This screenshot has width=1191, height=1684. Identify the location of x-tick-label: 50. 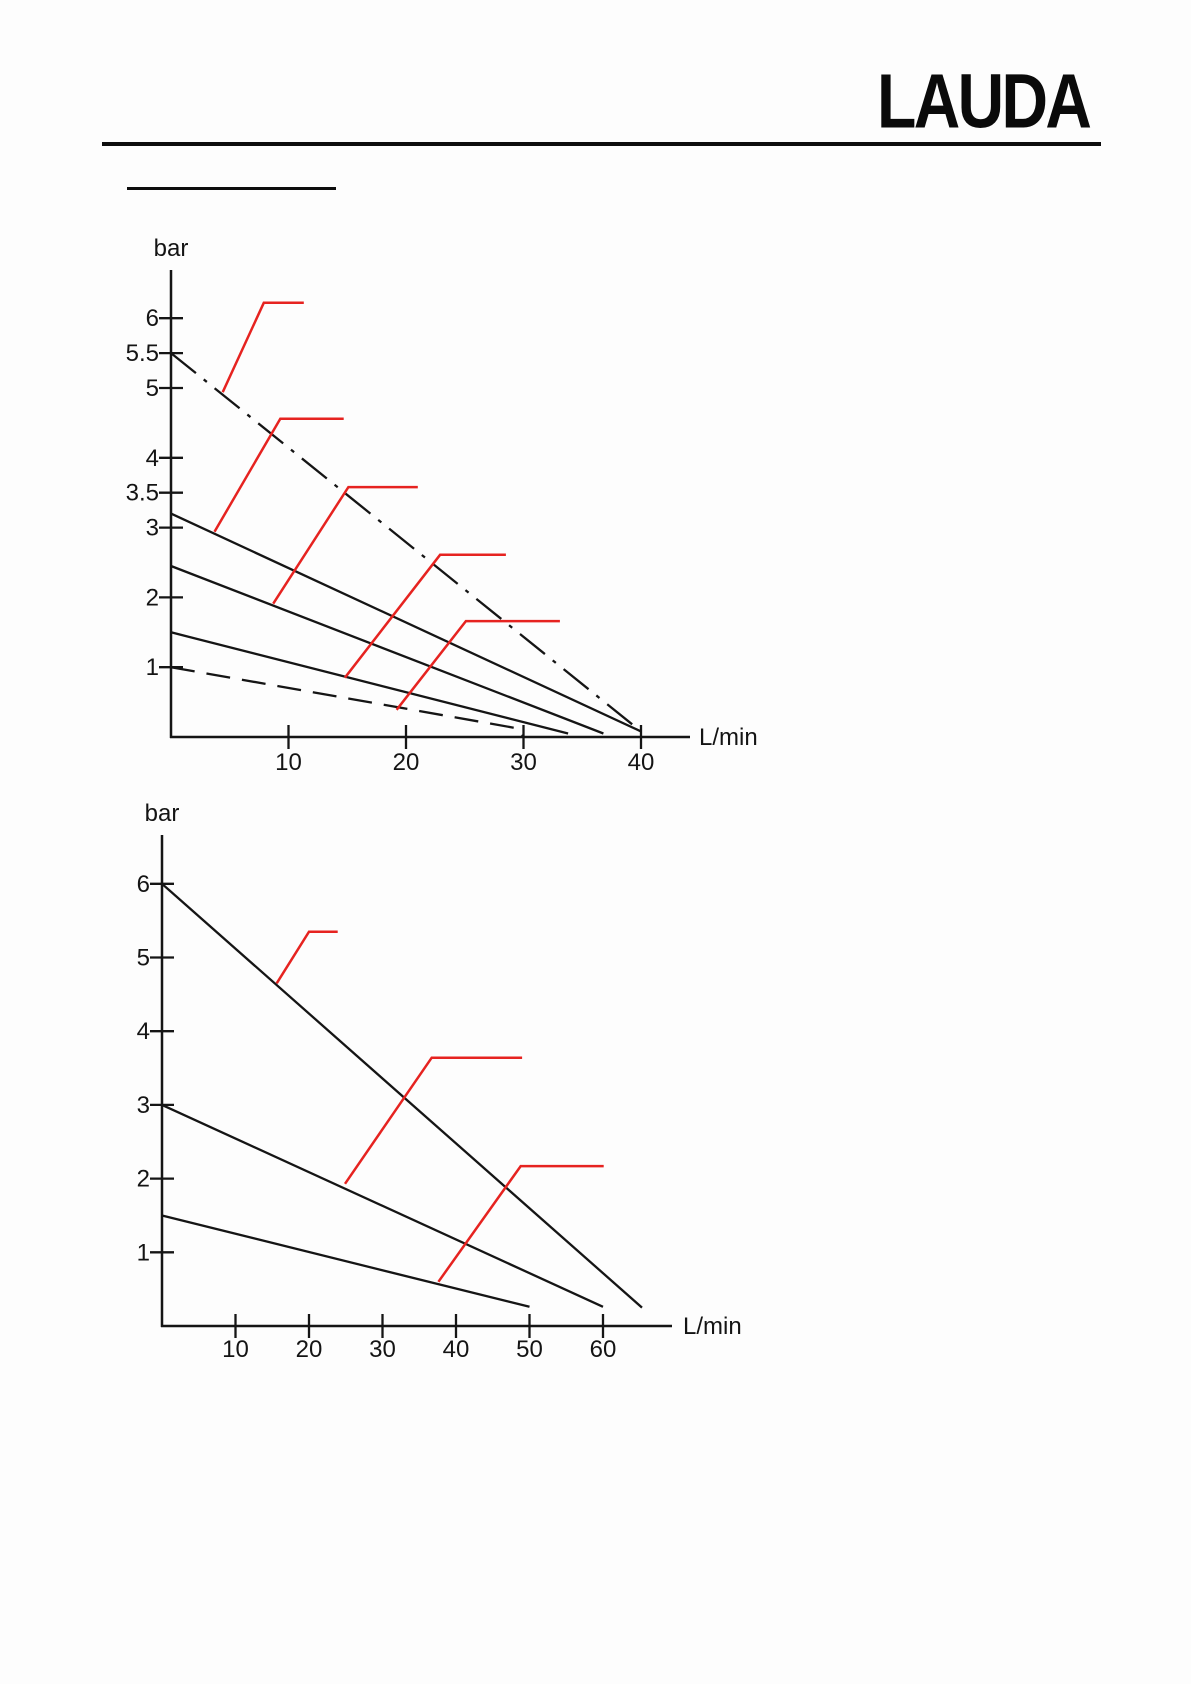
(529, 1349).